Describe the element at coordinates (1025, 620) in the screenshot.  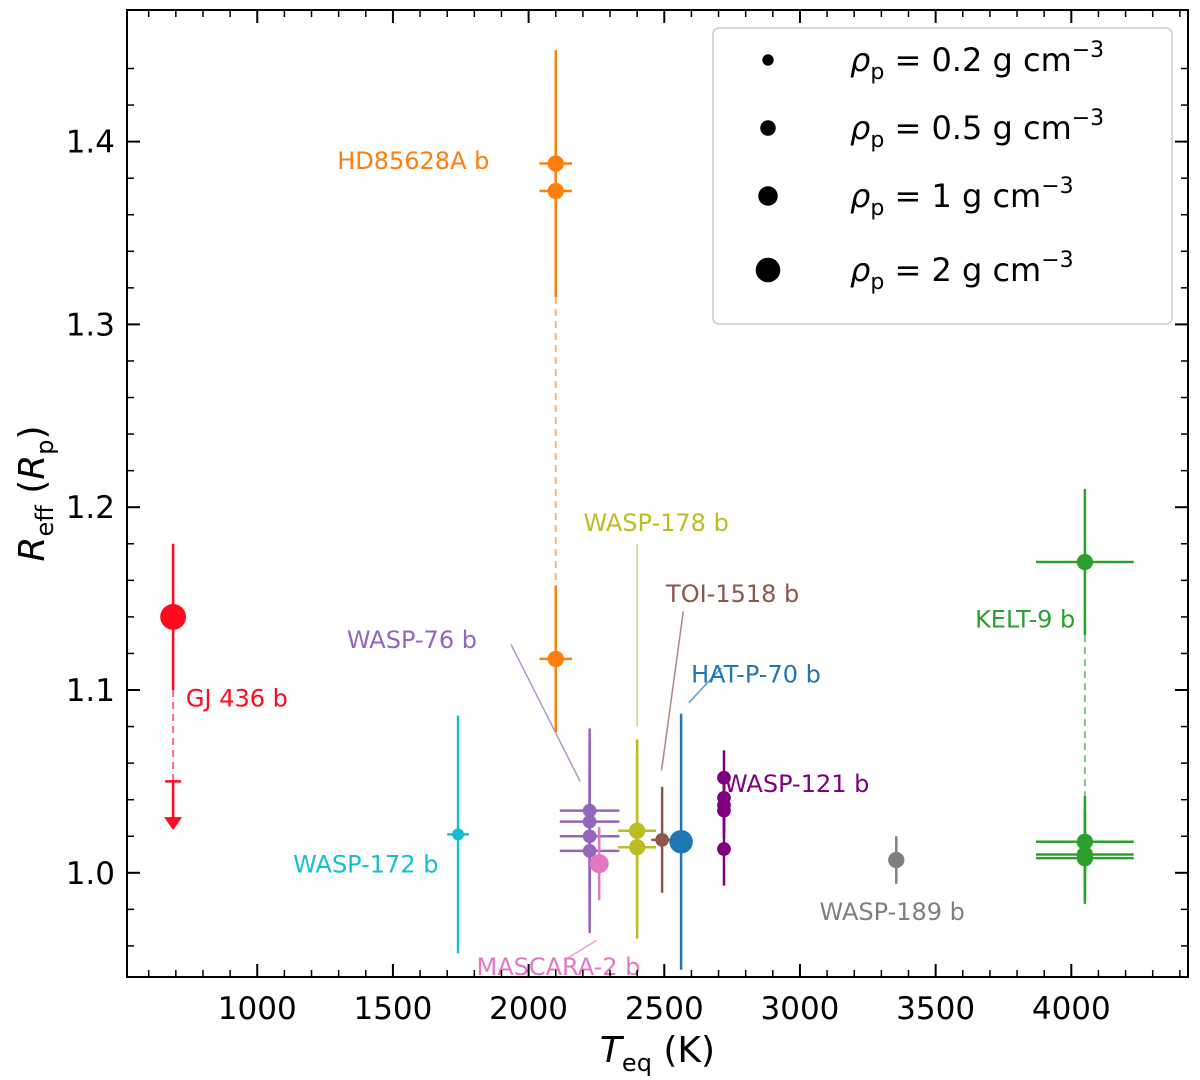
I see `kelt-9-b-label: KELT-9 b` at that location.